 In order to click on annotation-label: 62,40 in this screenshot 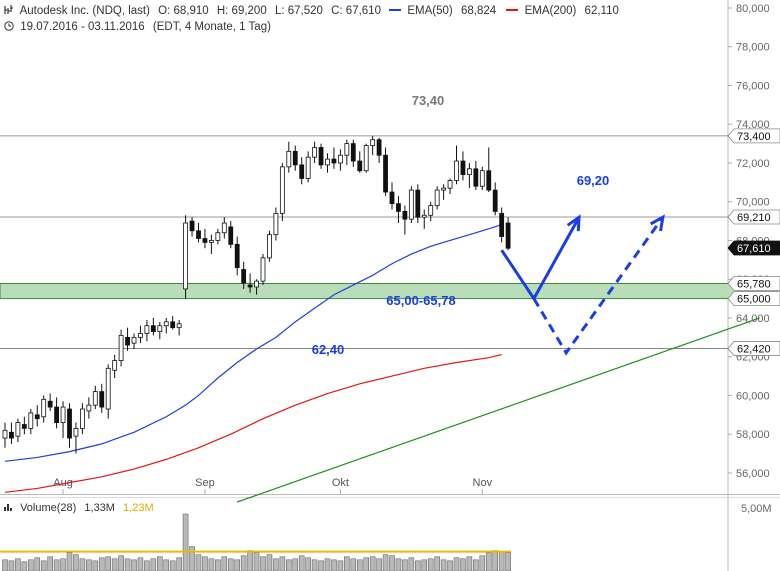, I will do `click(328, 349)`.